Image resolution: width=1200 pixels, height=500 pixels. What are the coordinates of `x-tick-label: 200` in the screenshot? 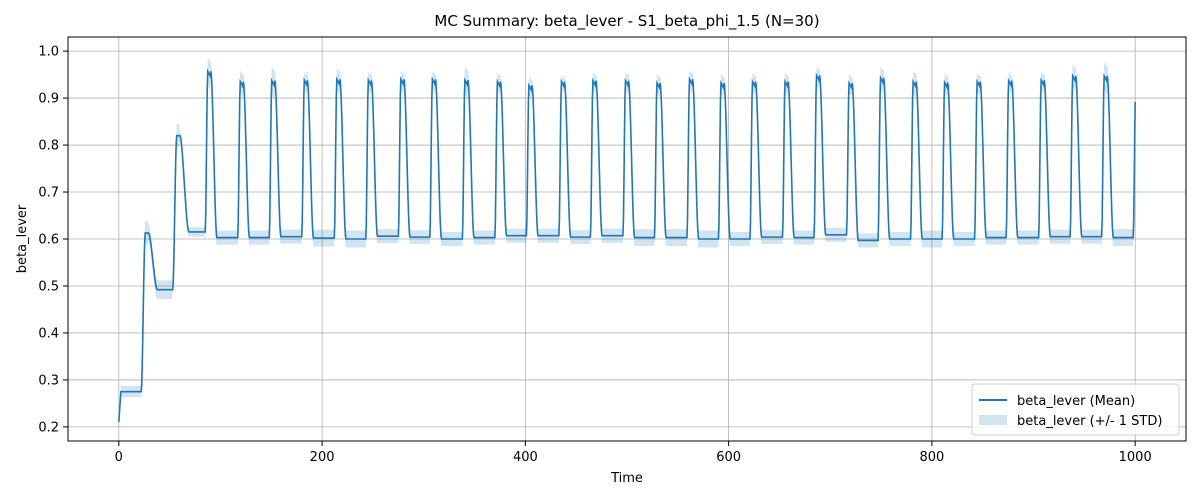 It's located at (322, 457).